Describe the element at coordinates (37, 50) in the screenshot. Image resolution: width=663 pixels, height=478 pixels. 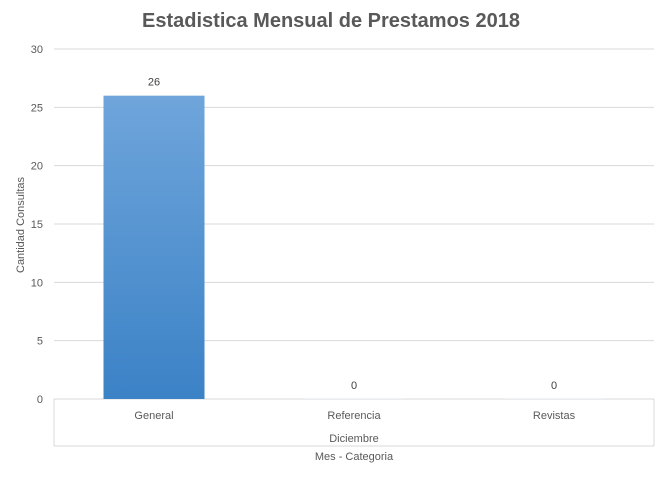
I see `y-tick-label: 30` at that location.